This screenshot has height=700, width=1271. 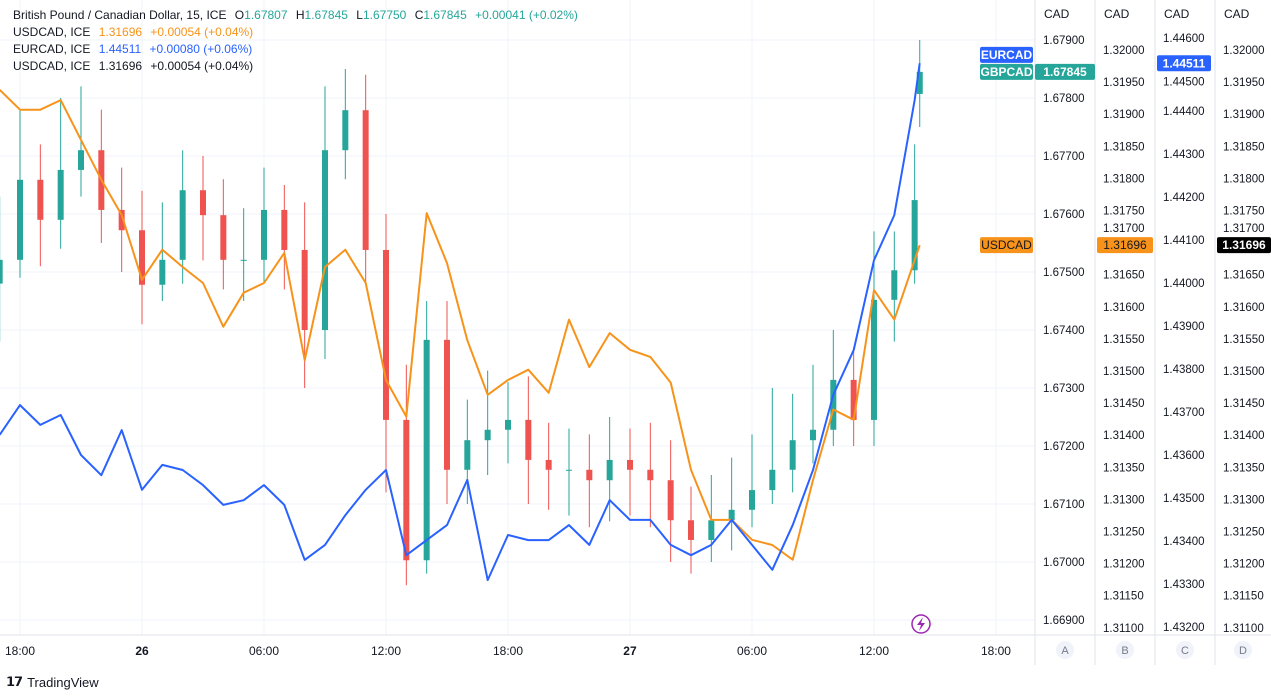 I want to click on price-tick-label: 1.43500, so click(x=1184, y=499).